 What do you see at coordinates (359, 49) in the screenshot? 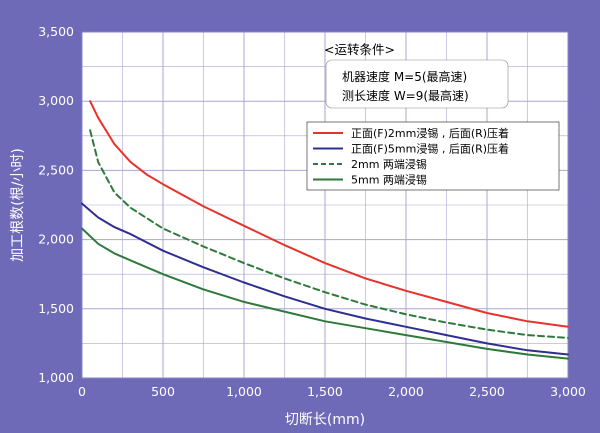
I see `conditions-title: <运转条件>` at bounding box center [359, 49].